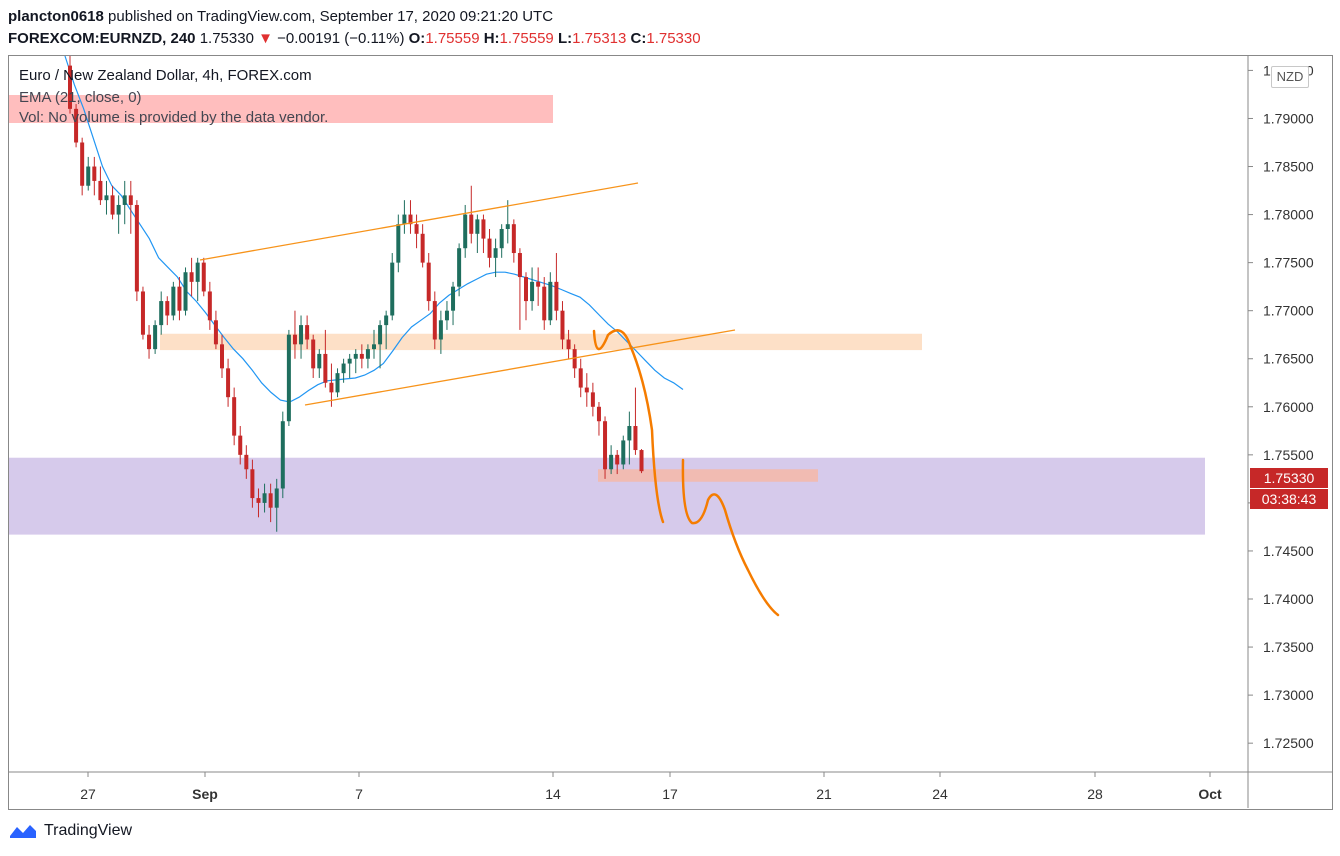 This screenshot has width=1340, height=856. I want to click on time-tick-label: 27, so click(88, 794).